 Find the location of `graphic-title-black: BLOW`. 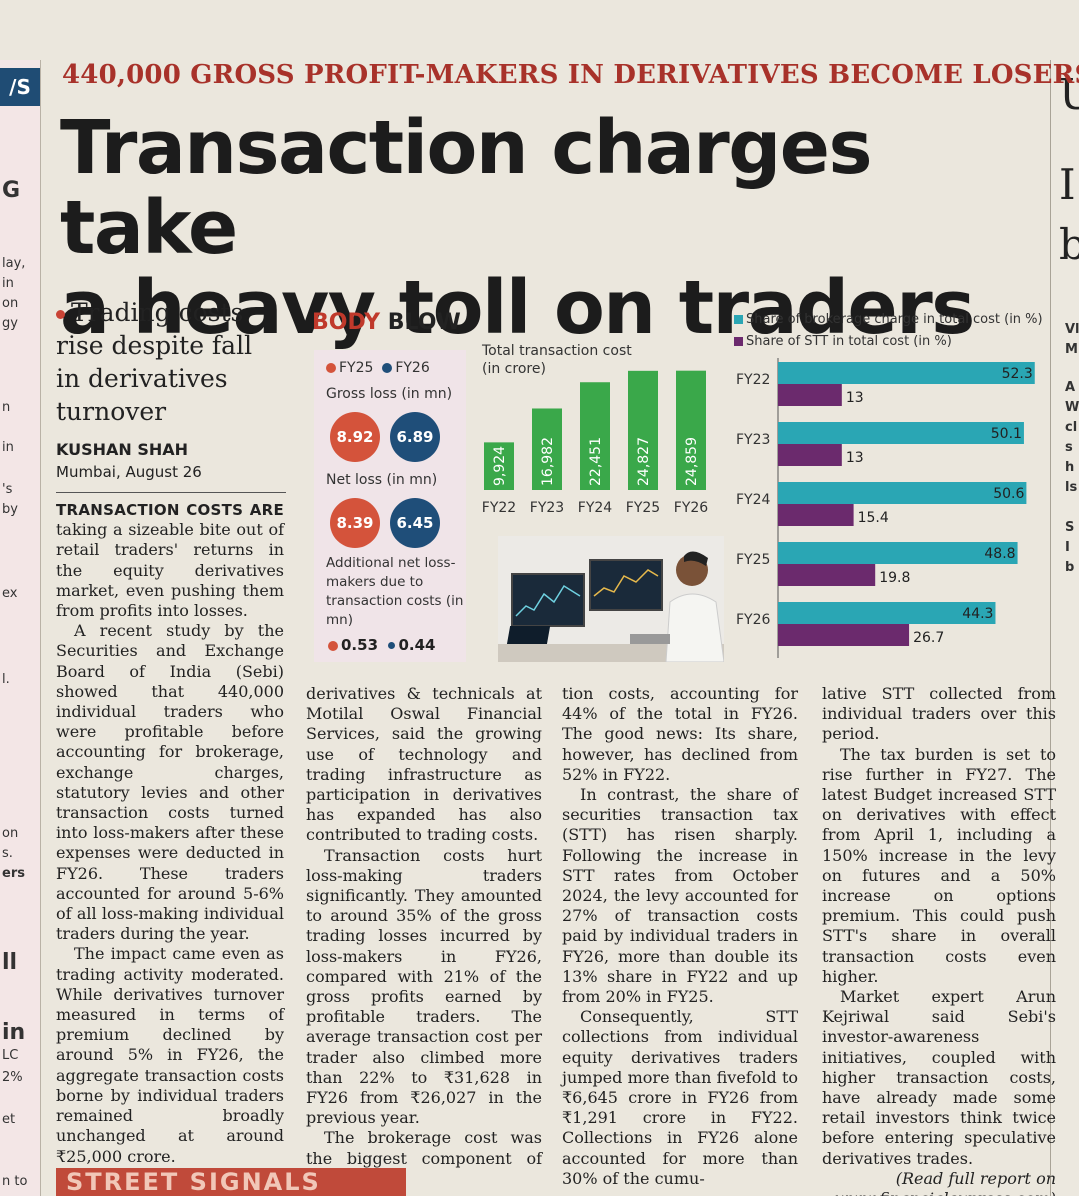

graphic-title-black: BLOW is located at coordinates (424, 322).